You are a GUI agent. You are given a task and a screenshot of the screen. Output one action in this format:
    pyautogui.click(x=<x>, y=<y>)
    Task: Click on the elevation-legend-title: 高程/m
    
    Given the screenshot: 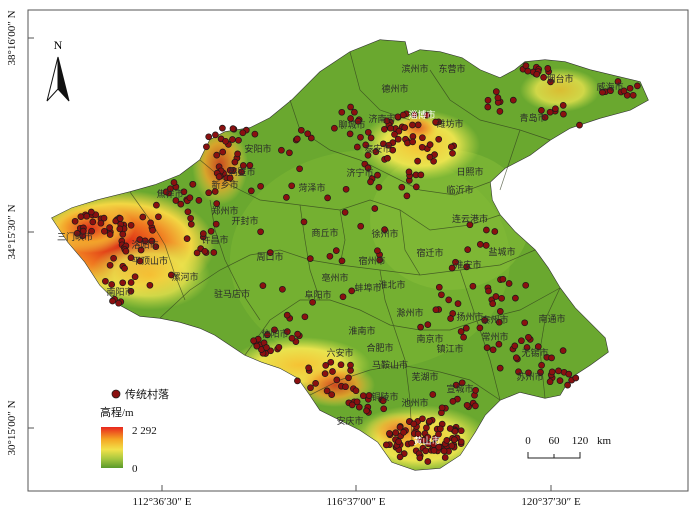 What is the action you would take?
    pyautogui.click(x=117, y=412)
    